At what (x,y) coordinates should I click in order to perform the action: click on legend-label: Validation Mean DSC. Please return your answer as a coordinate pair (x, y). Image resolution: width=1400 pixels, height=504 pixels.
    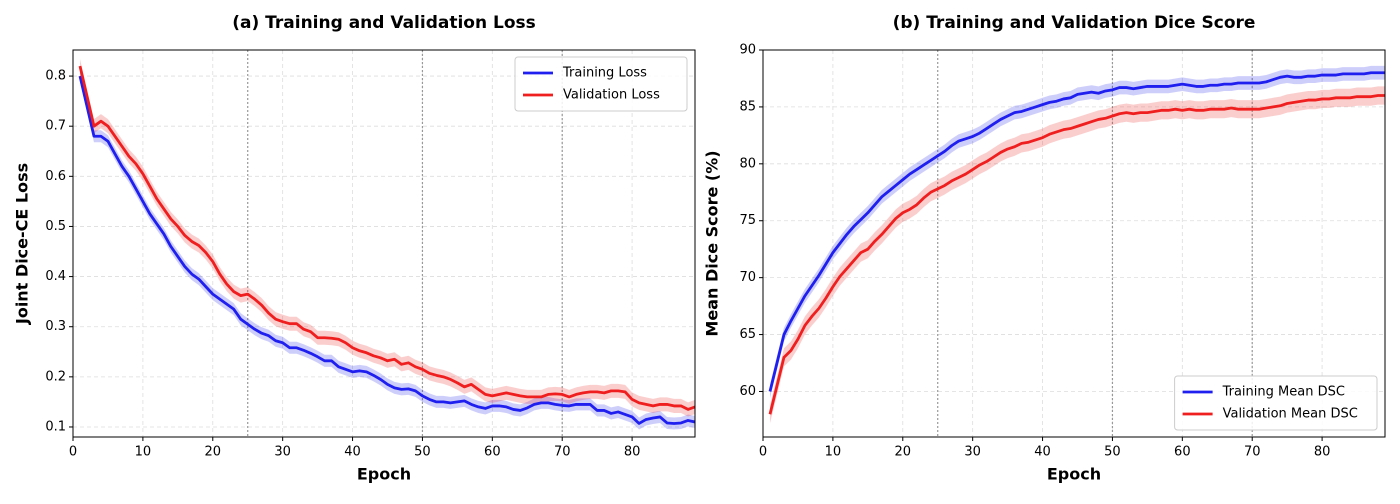
    Looking at the image, I should click on (1290, 414).